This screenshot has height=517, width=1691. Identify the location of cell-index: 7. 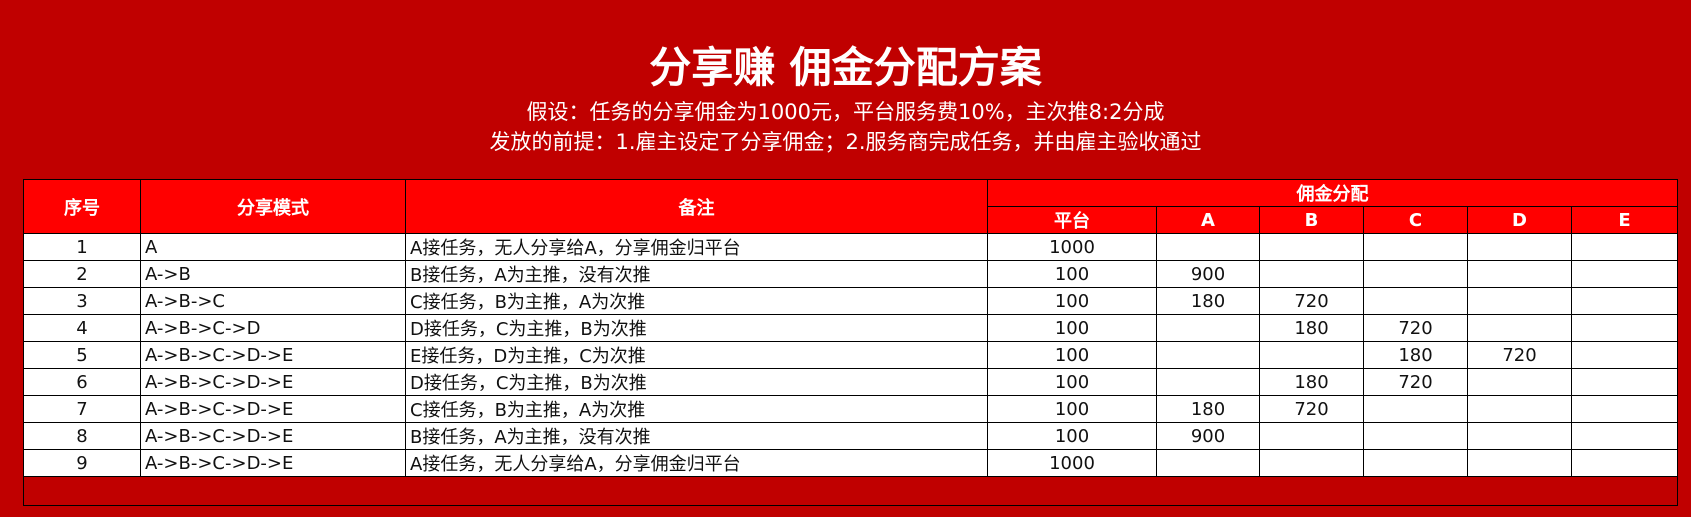
(82, 409).